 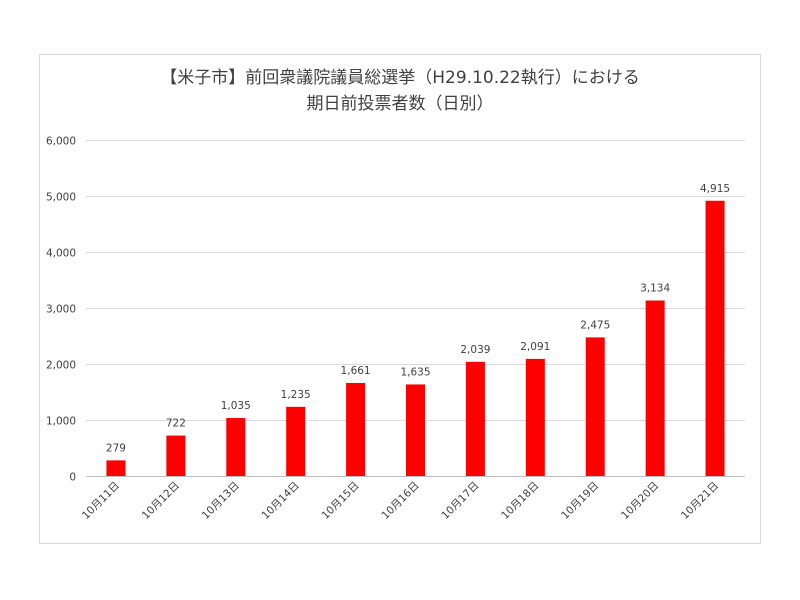 What do you see at coordinates (61, 422) in the screenshot?
I see `y-tick-label: 1,000` at bounding box center [61, 422].